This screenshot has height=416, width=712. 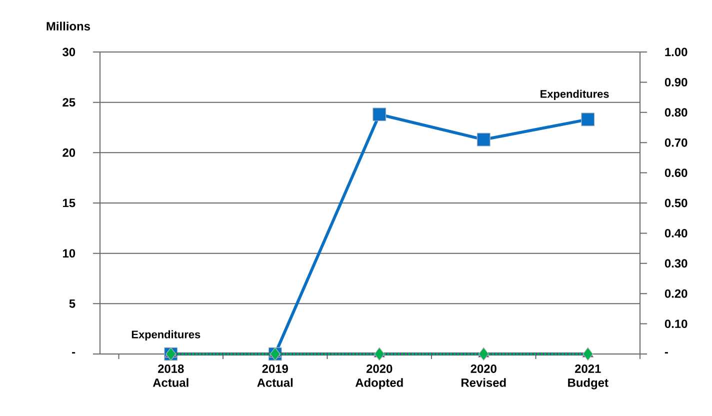 What do you see at coordinates (69, 52) in the screenshot?
I see `y-tick-label: 30` at bounding box center [69, 52].